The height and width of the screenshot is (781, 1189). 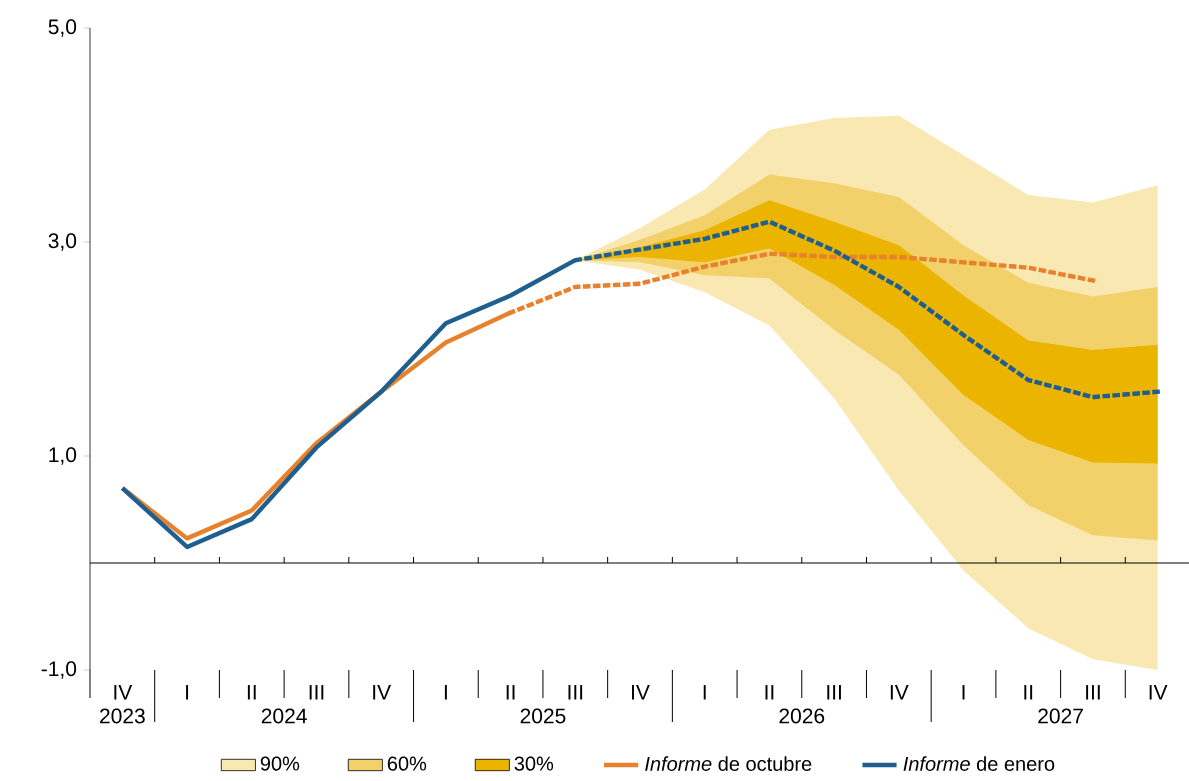 I want to click on text: 2026, so click(x=802, y=716).